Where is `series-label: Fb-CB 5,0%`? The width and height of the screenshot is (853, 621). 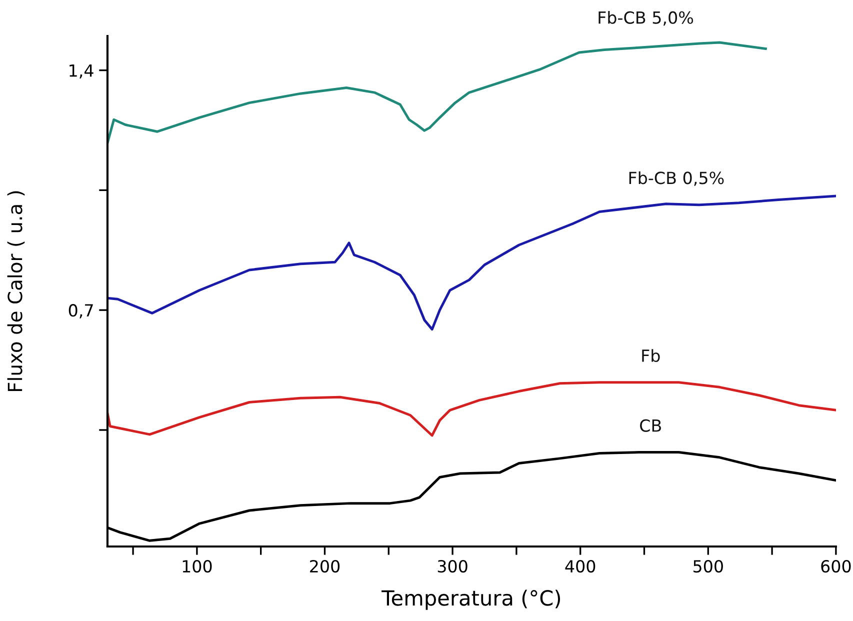
series-label: Fb-CB 5,0% is located at coordinates (646, 18).